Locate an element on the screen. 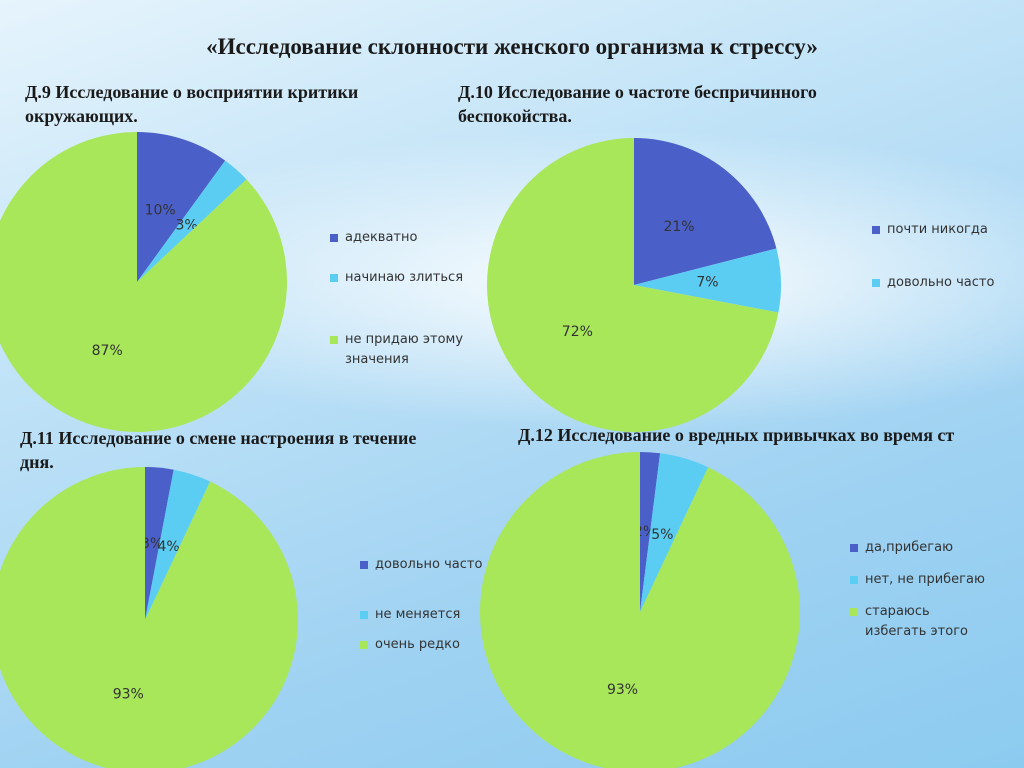  legend-item: не придаю этому значения is located at coordinates (397, 350).